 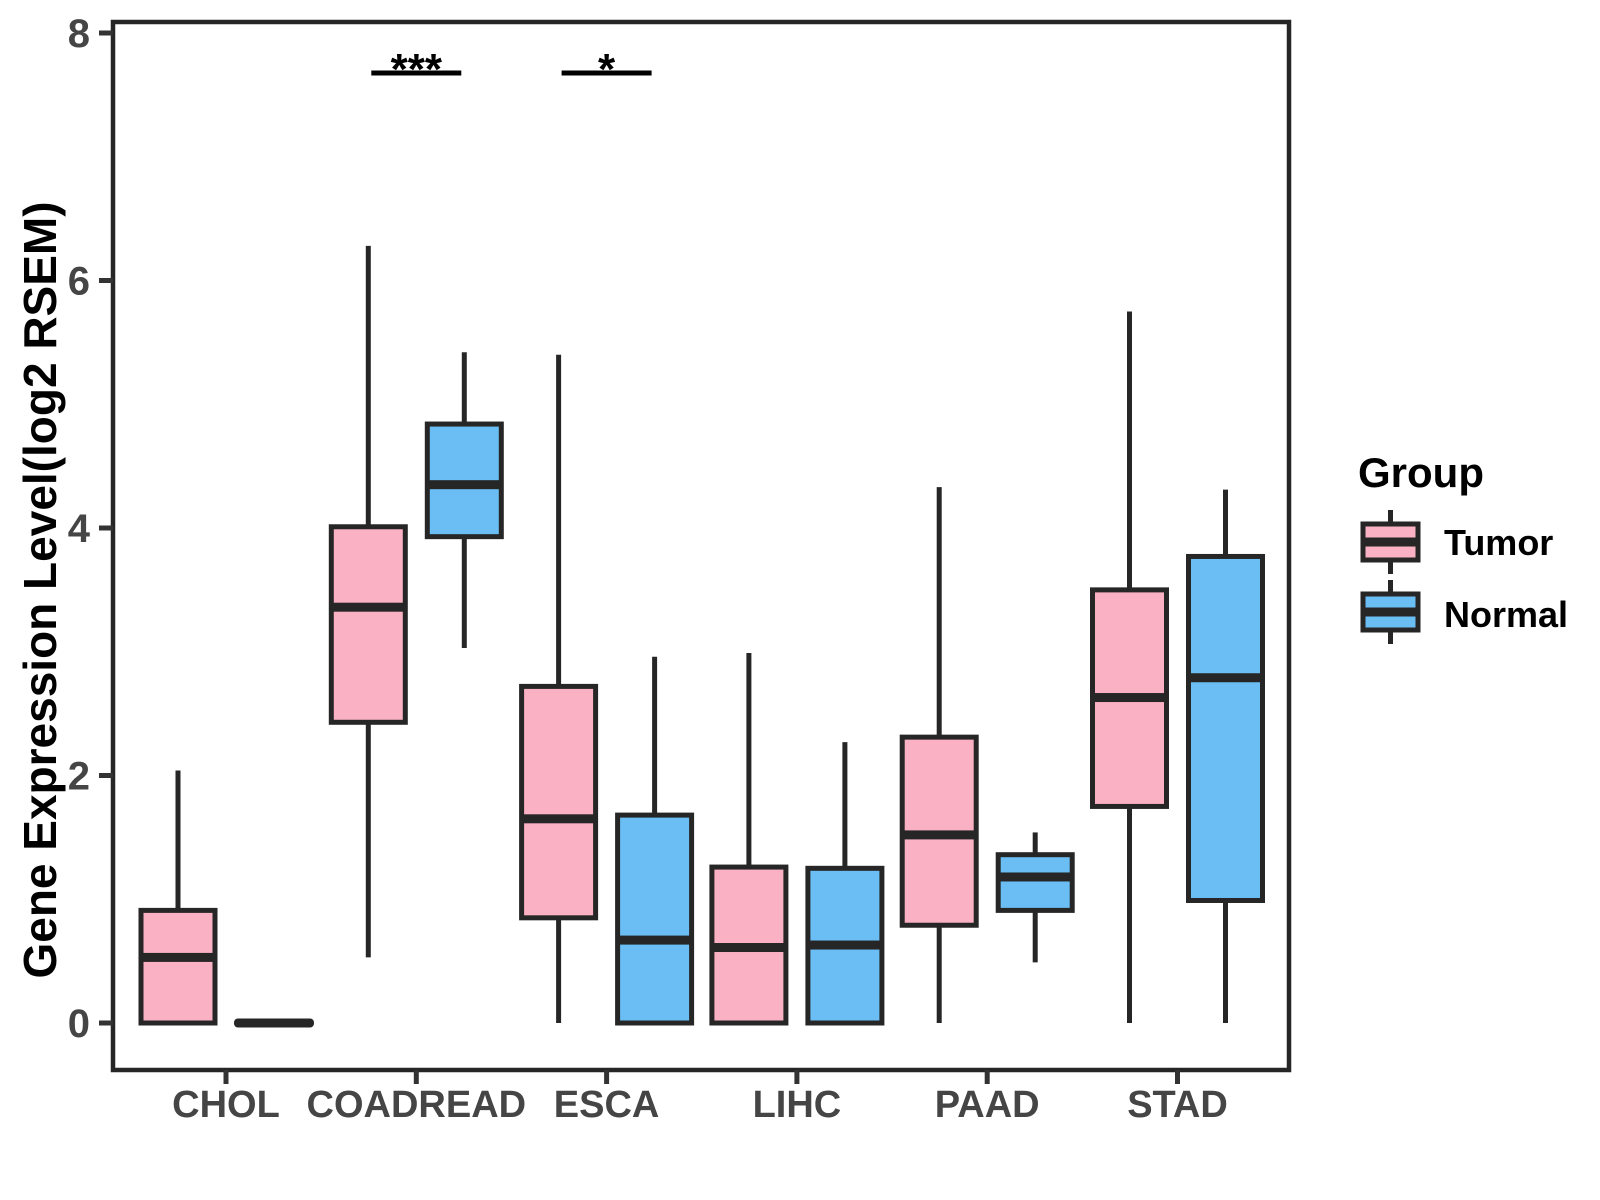 What do you see at coordinates (79, 529) in the screenshot?
I see `y-tick-label-4: 4` at bounding box center [79, 529].